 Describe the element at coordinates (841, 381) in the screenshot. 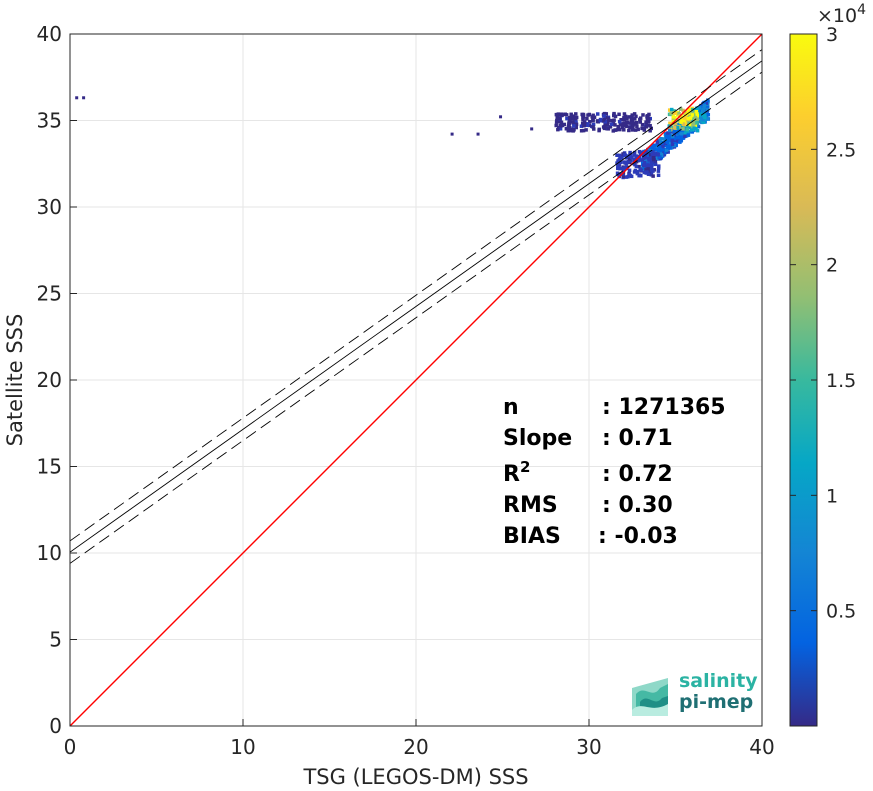

I see `colorbar-tick-label: 1.5` at that location.